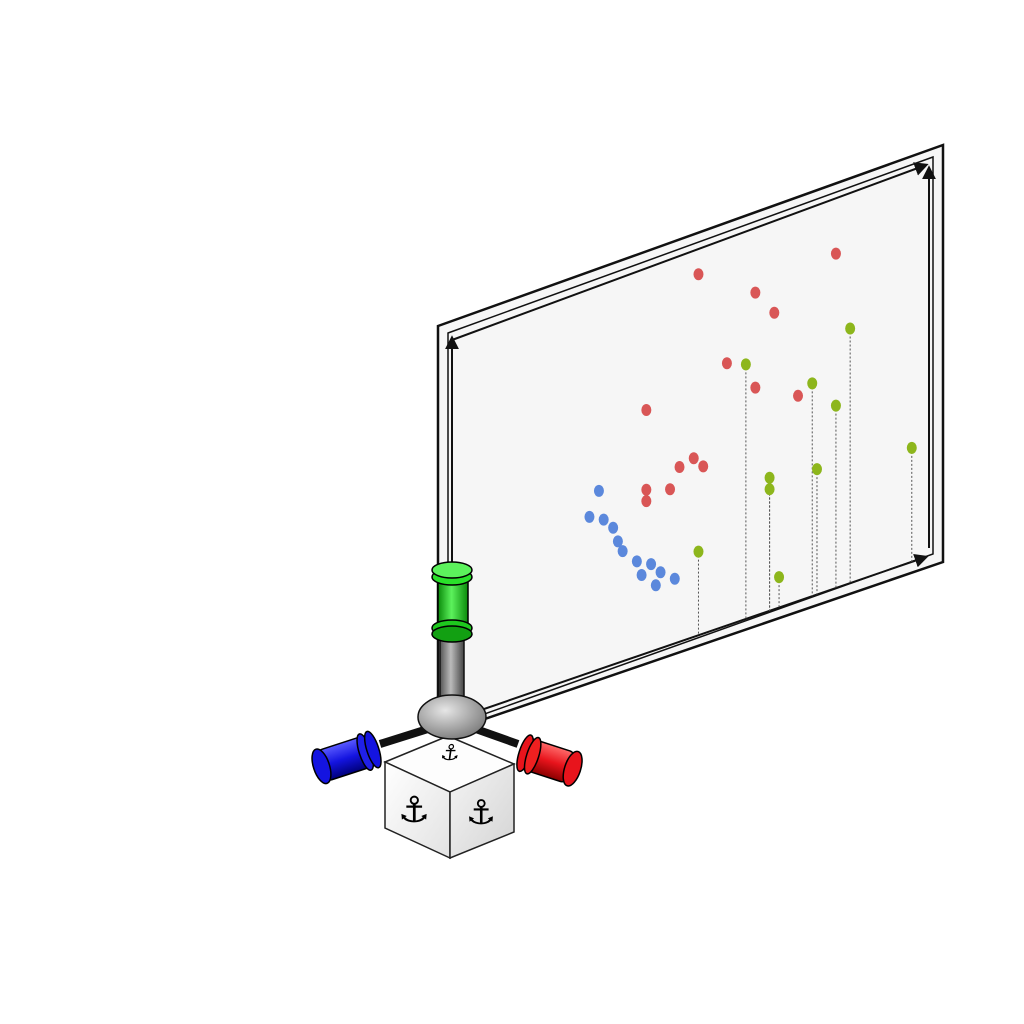 The height and width of the screenshot is (1024, 1024). Describe the element at coordinates (452, 717) in the screenshot. I see `pivot-ball` at that location.